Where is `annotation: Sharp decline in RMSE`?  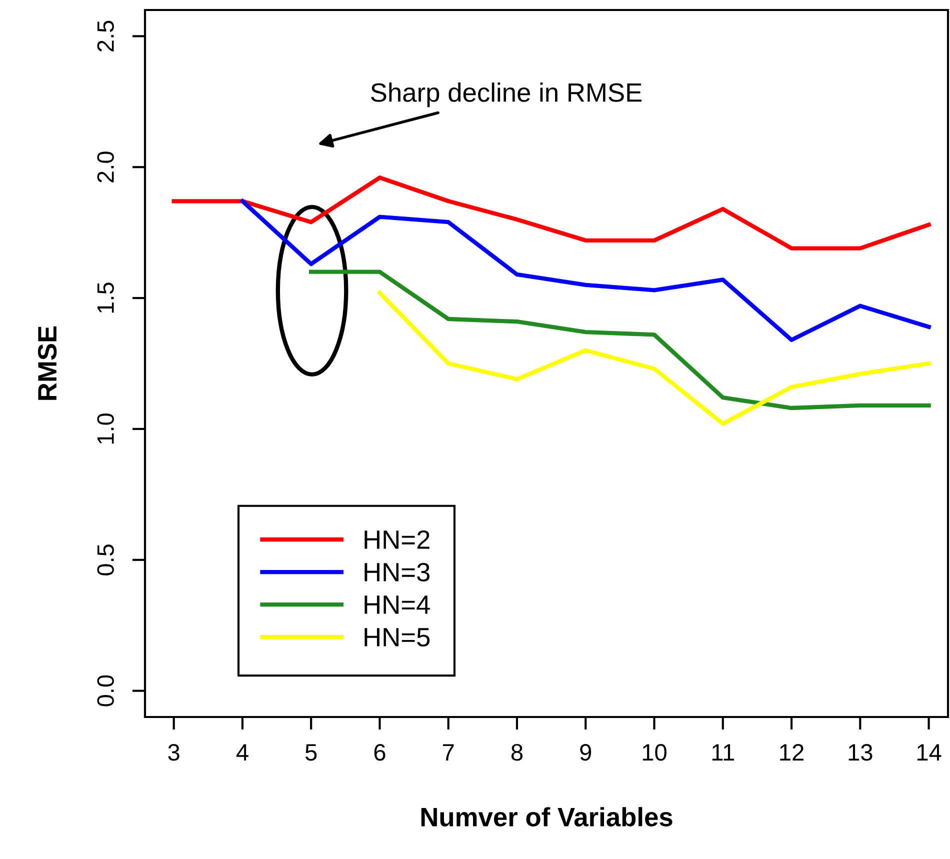
annotation: Sharp decline in RMSE is located at coordinates (506, 95).